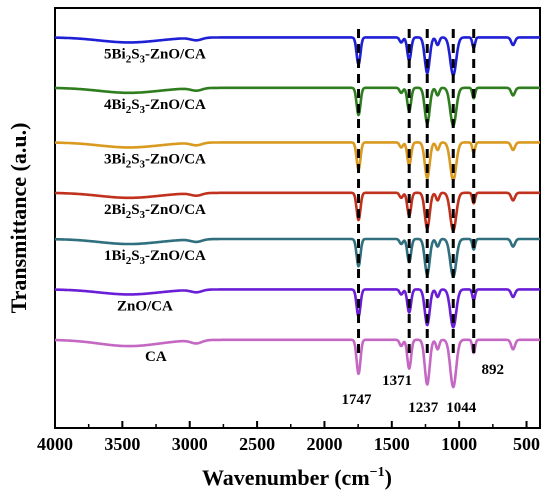  What do you see at coordinates (297, 477) in the screenshot?
I see `x-axis-title: Wavenumber (cm−1)` at bounding box center [297, 477].